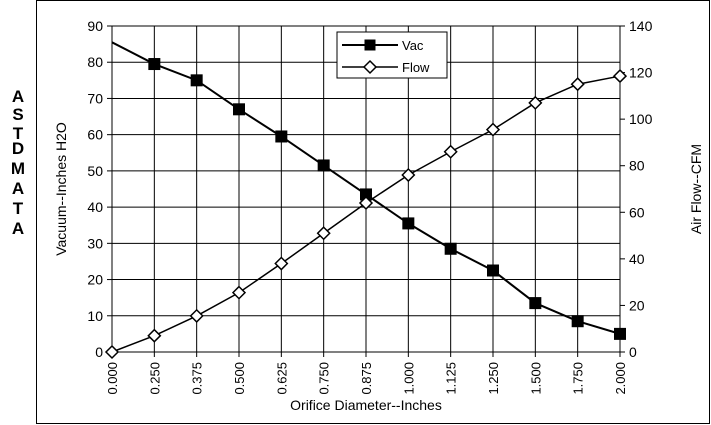  I want to click on y-left-tick-label: 50, so click(95, 171).